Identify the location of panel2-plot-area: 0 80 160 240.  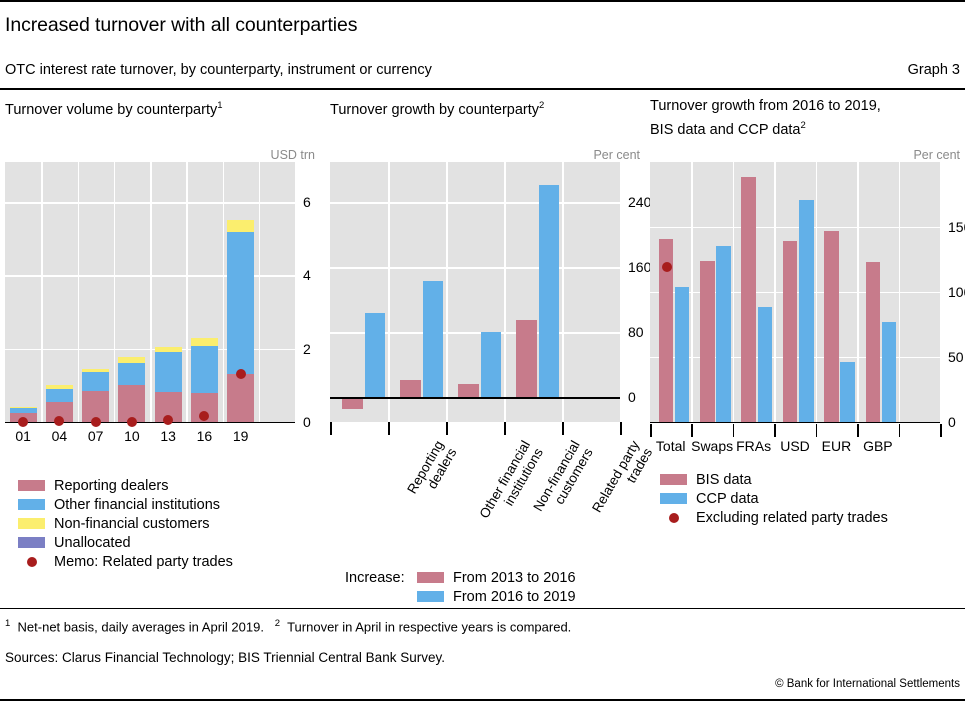
(490, 291).